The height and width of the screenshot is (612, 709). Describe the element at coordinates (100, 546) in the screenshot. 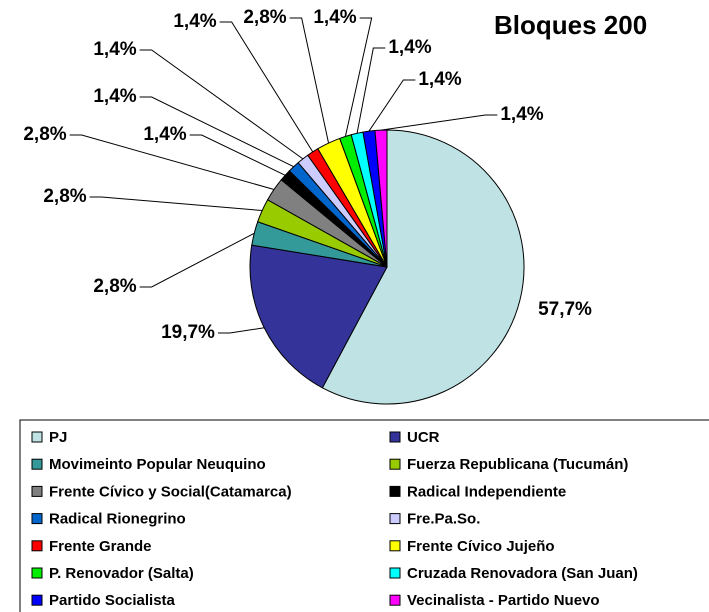

I see `legend-label: Frente Grande` at that location.